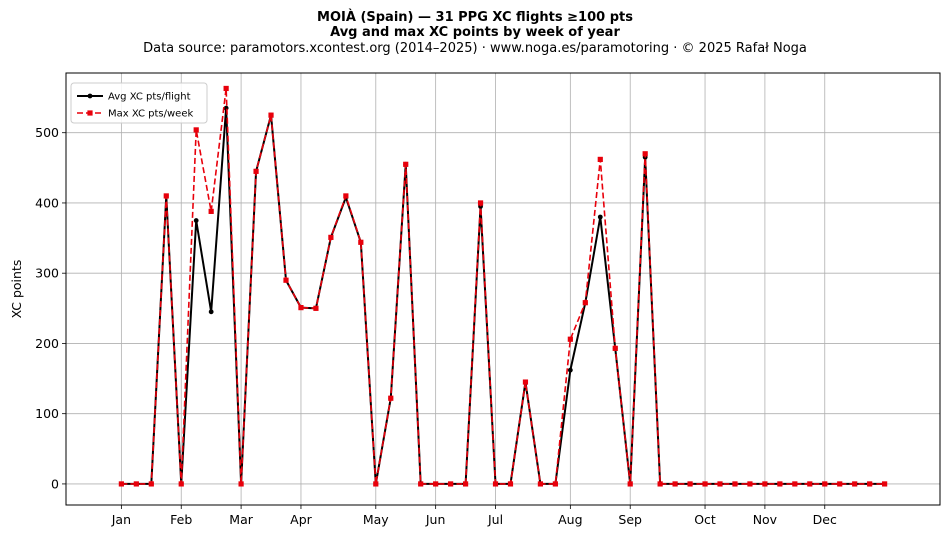 Image resolution: width=950 pixels, height=539 pixels. What do you see at coordinates (47, 273) in the screenshot?
I see `y-tick-label: 300` at bounding box center [47, 273].